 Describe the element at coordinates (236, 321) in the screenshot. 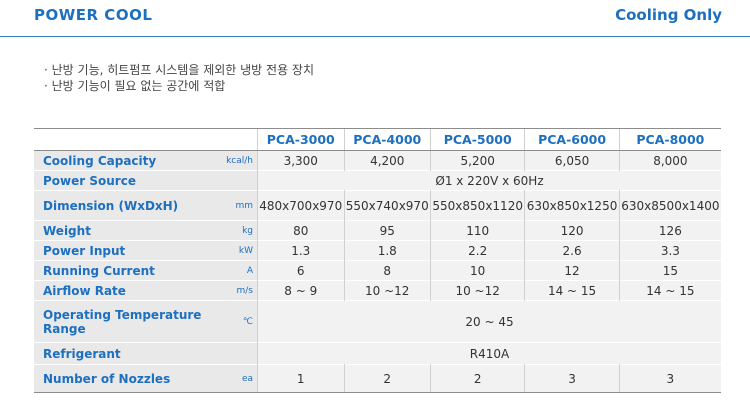

I see `spec-unit: ℃` at that location.